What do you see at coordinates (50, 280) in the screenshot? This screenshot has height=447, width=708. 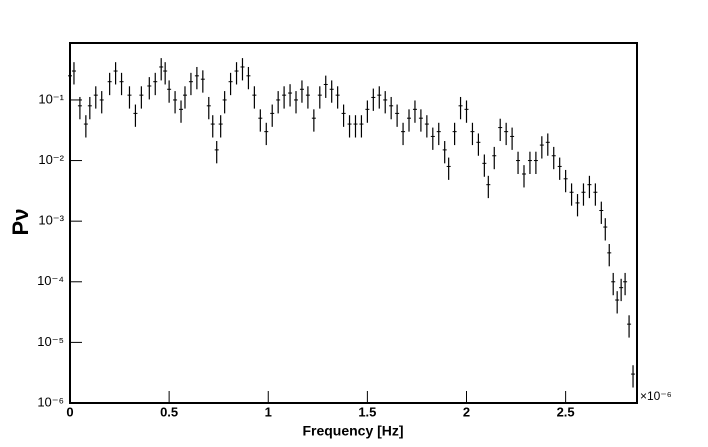 I see `y-tick-label: 10⁻⁴` at bounding box center [50, 280].